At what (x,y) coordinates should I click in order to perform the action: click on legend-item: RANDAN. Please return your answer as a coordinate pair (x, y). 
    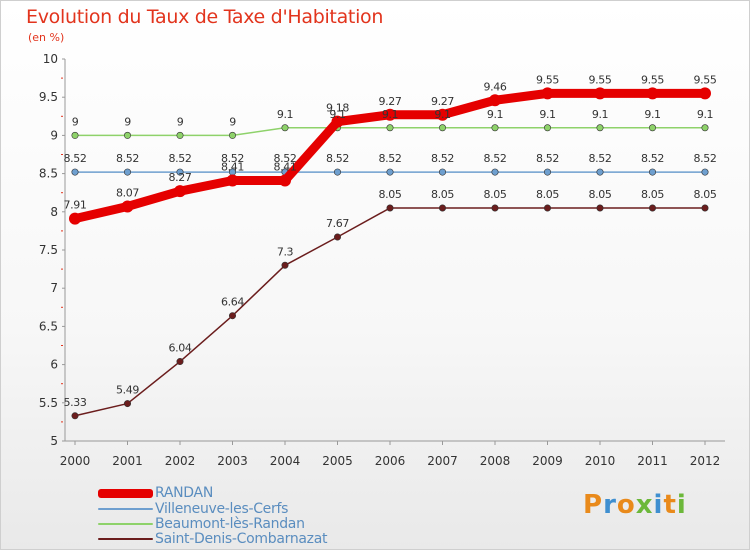
    Looking at the image, I should click on (155, 493).